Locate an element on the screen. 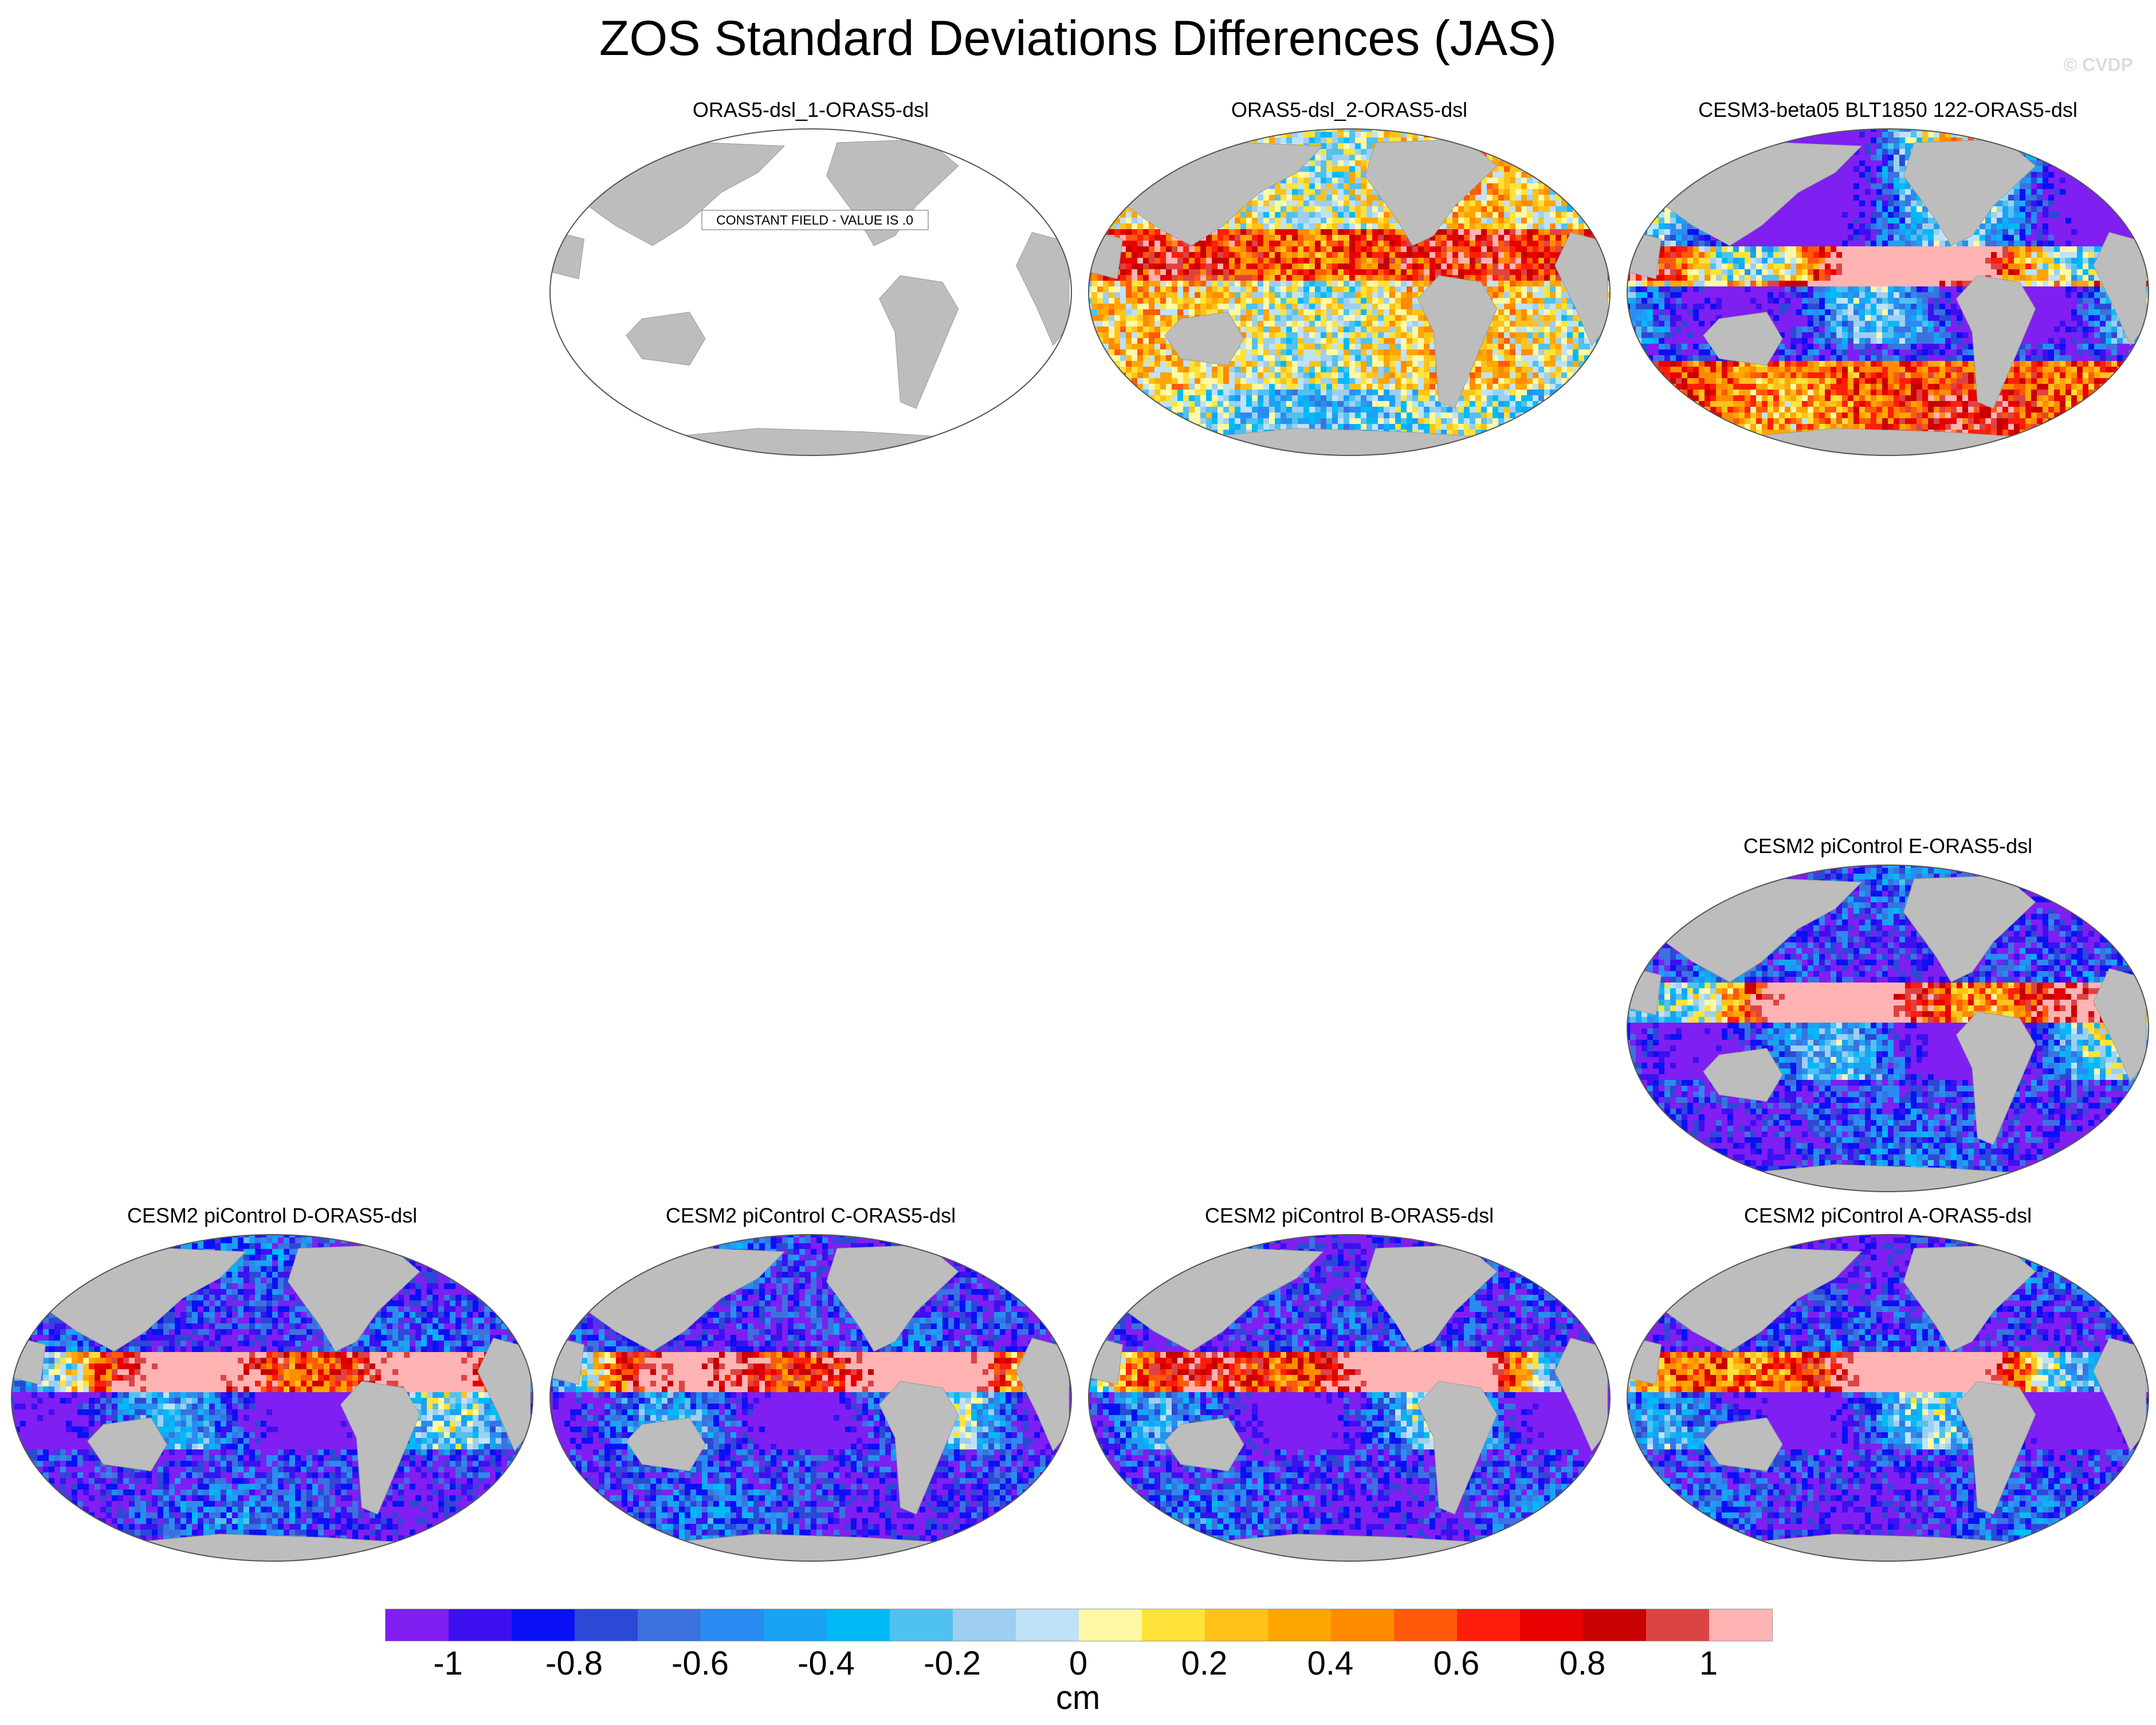 The width and height of the screenshot is (2156, 1725). map-projection: CONSTANT FIELD - VALUE IS .0 is located at coordinates (810, 292).